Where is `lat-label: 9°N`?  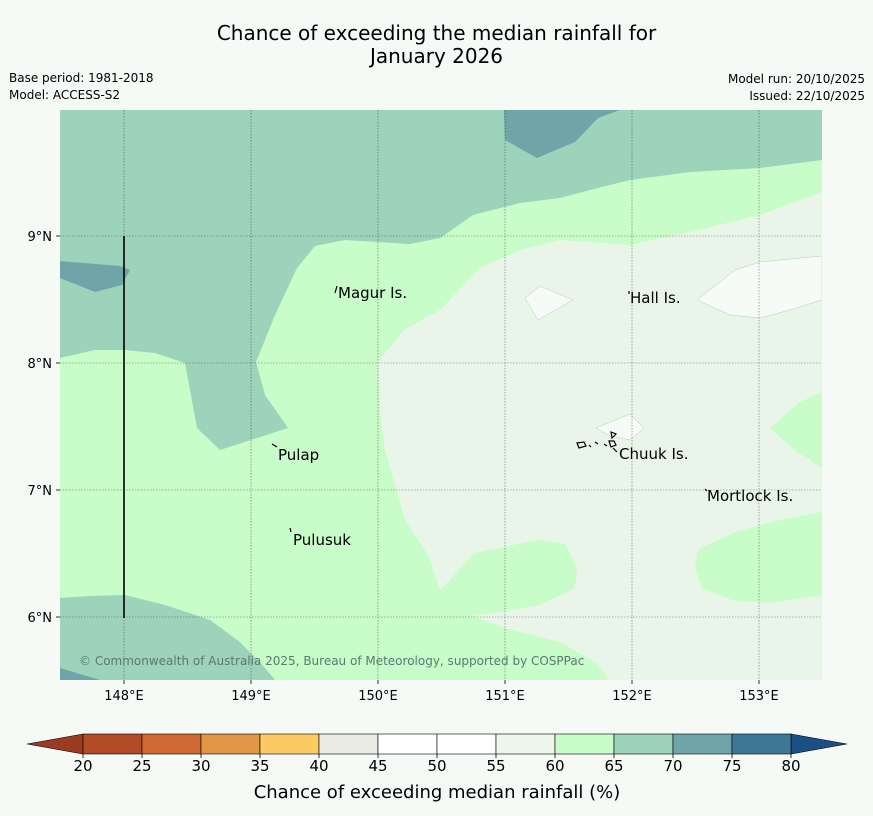 lat-label: 9°N is located at coordinates (40, 237).